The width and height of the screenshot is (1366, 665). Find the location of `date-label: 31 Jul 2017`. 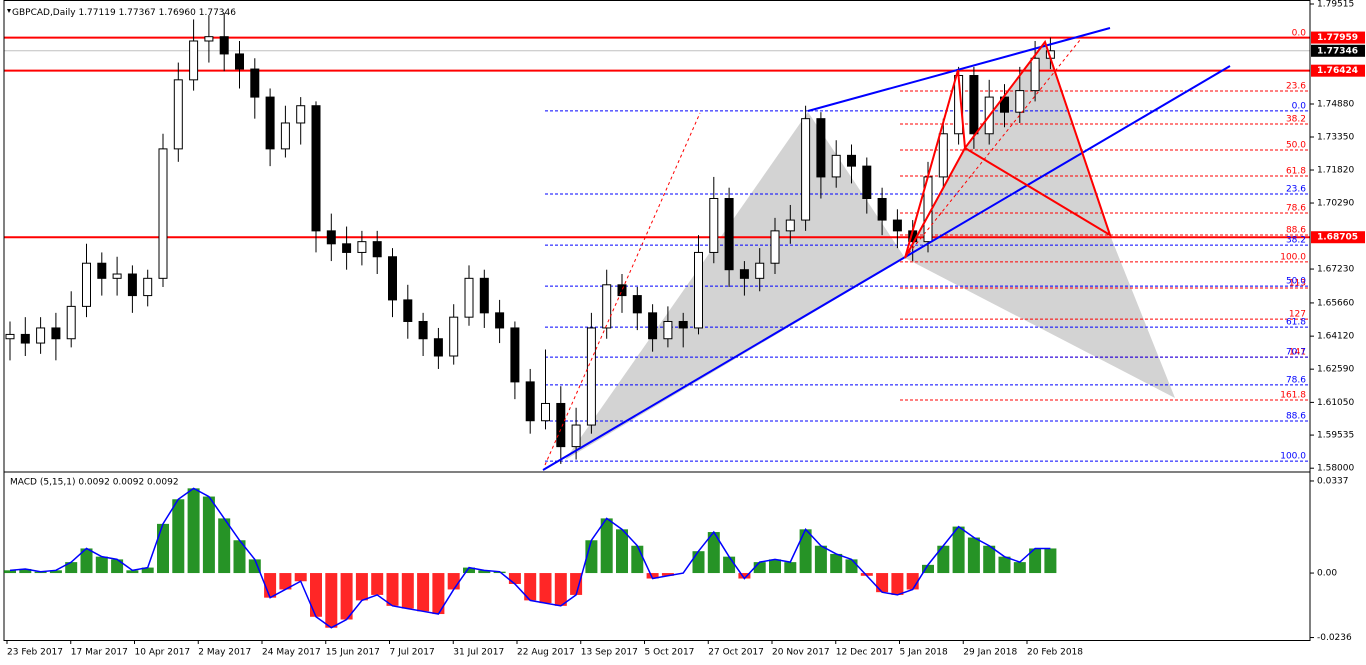

date-label: 31 Jul 2017 is located at coordinates (478, 653).